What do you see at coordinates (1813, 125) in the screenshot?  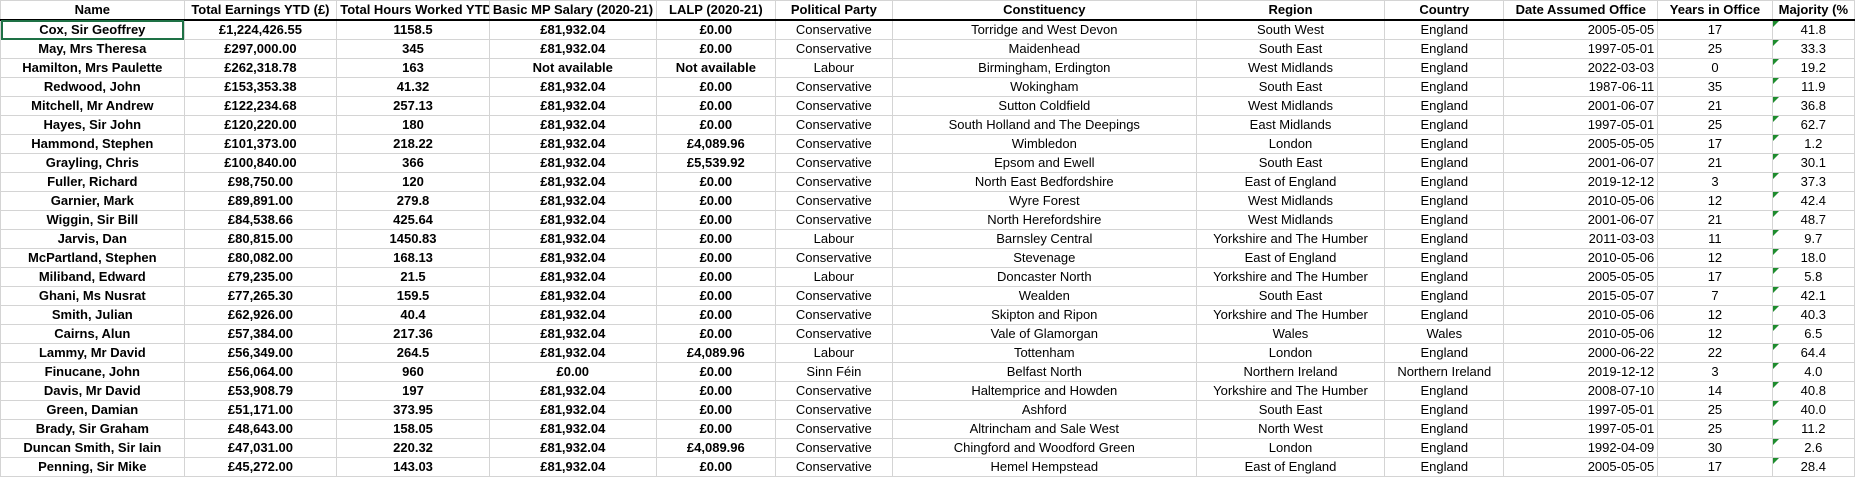 I see `cell-majority: 62.7` at bounding box center [1813, 125].